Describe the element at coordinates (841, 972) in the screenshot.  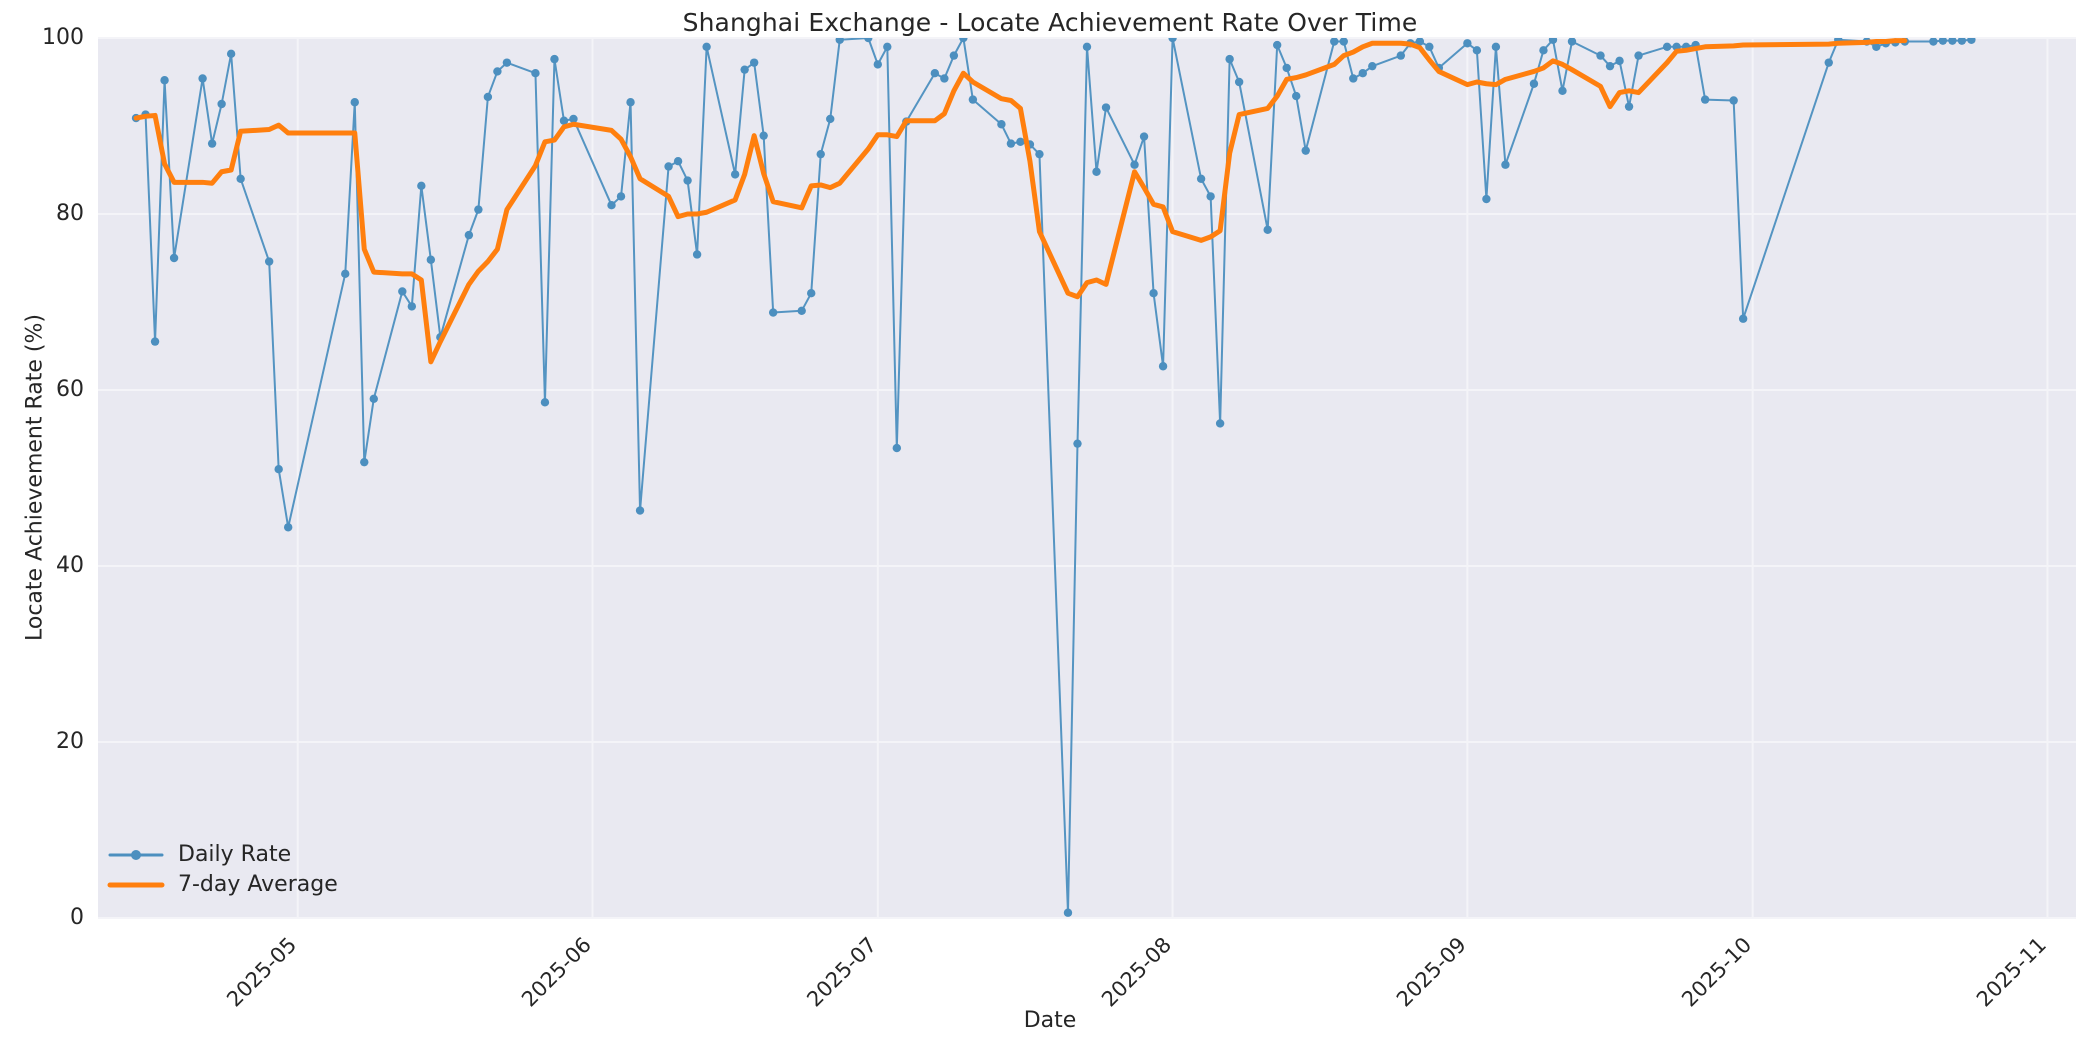
I see `x-tick-label: 2025-07` at that location.